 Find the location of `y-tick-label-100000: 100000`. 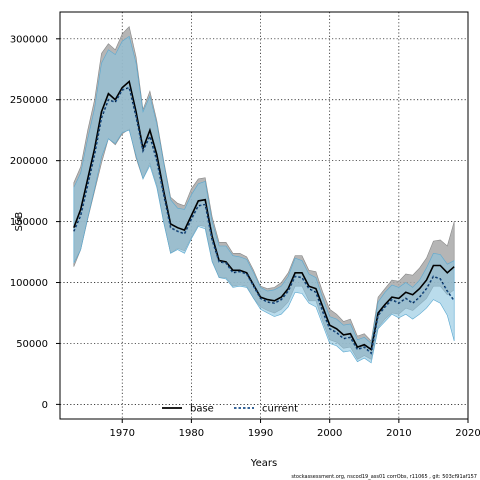

y-tick-label-100000: 100000 is located at coordinates (29, 283).